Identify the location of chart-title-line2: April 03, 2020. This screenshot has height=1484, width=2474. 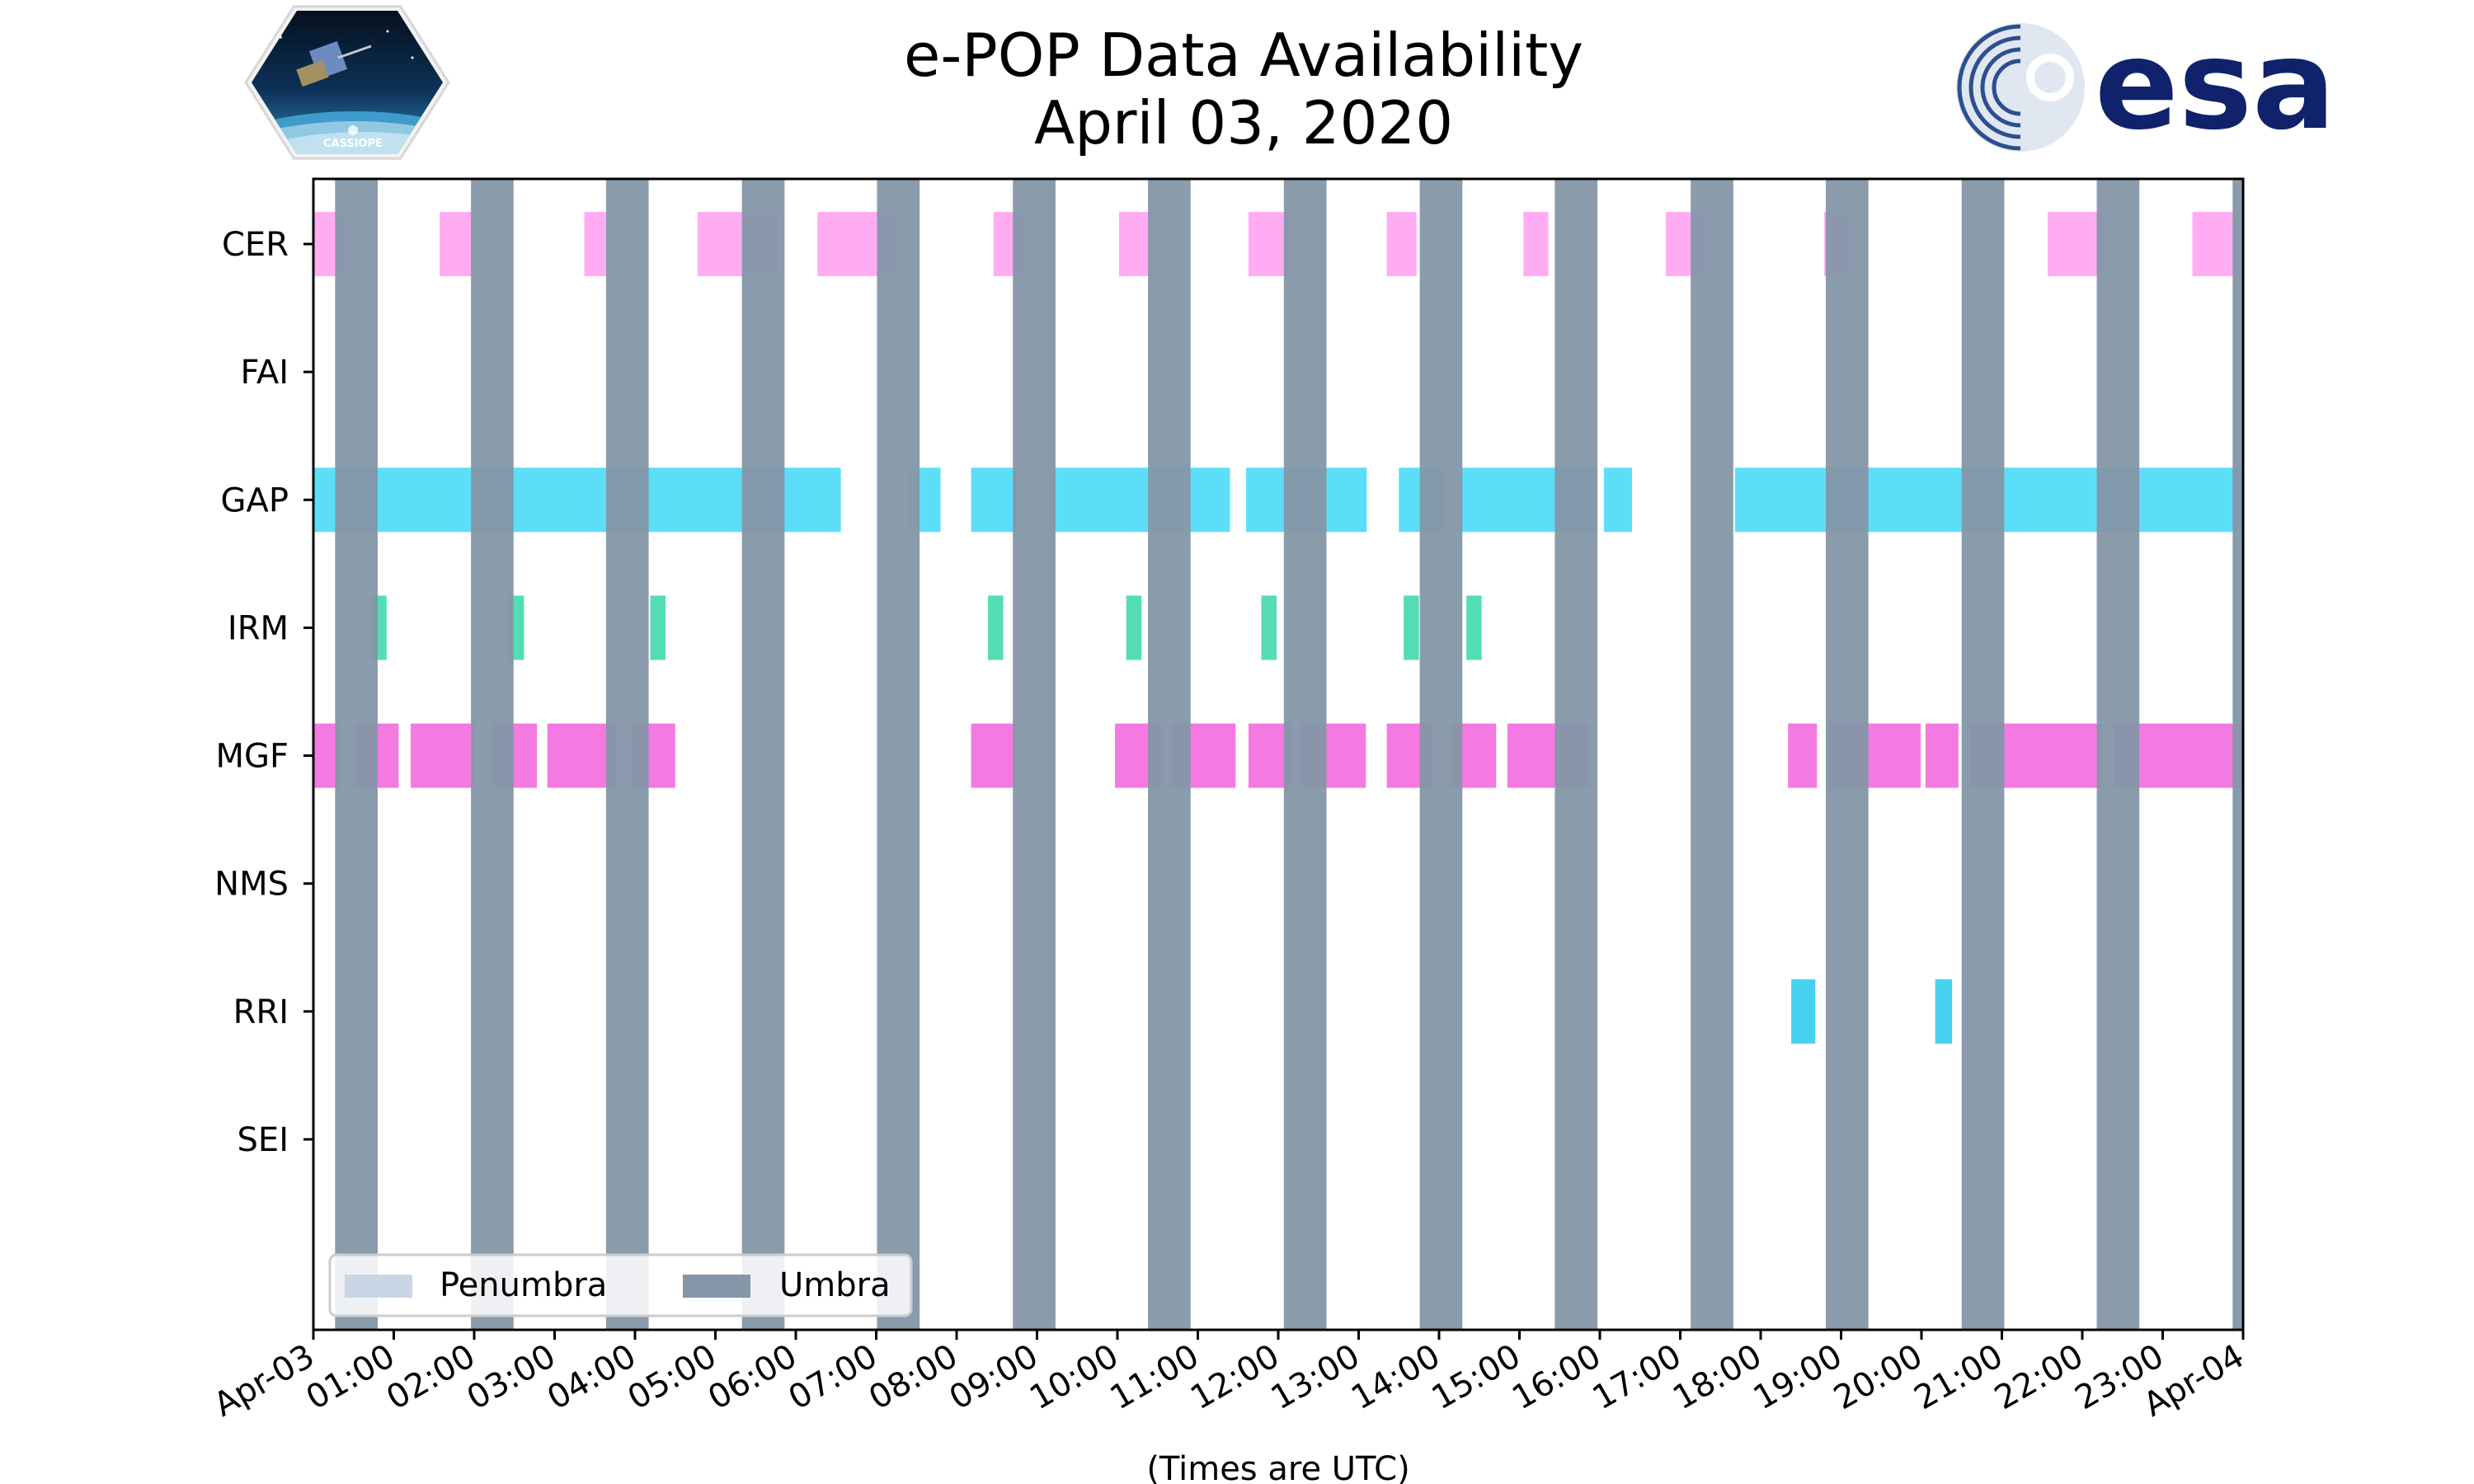
(1243, 122).